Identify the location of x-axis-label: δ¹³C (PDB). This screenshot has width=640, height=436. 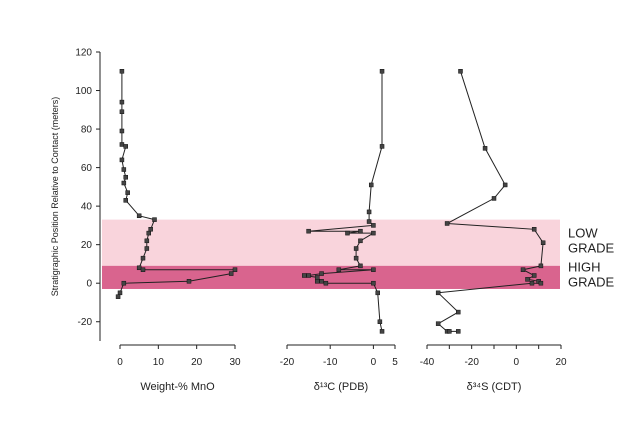
(341, 387).